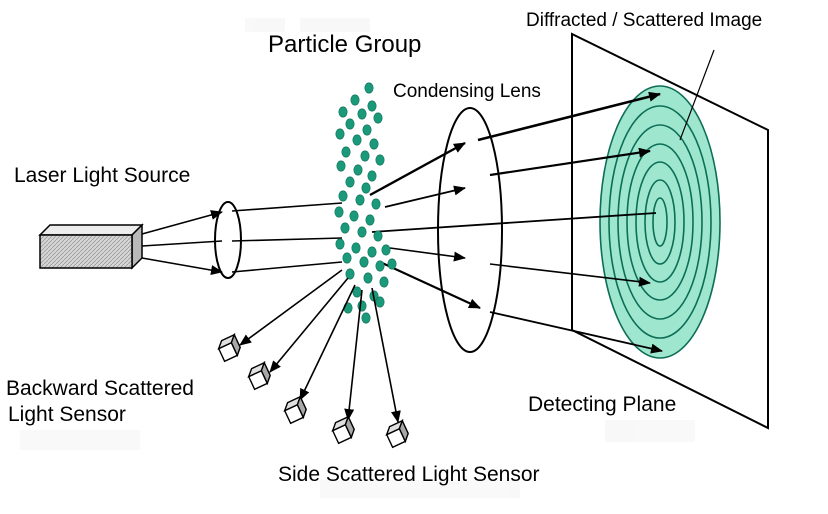  Describe the element at coordinates (344, 44) in the screenshot. I see `particle-group-label: Particle Group` at that location.